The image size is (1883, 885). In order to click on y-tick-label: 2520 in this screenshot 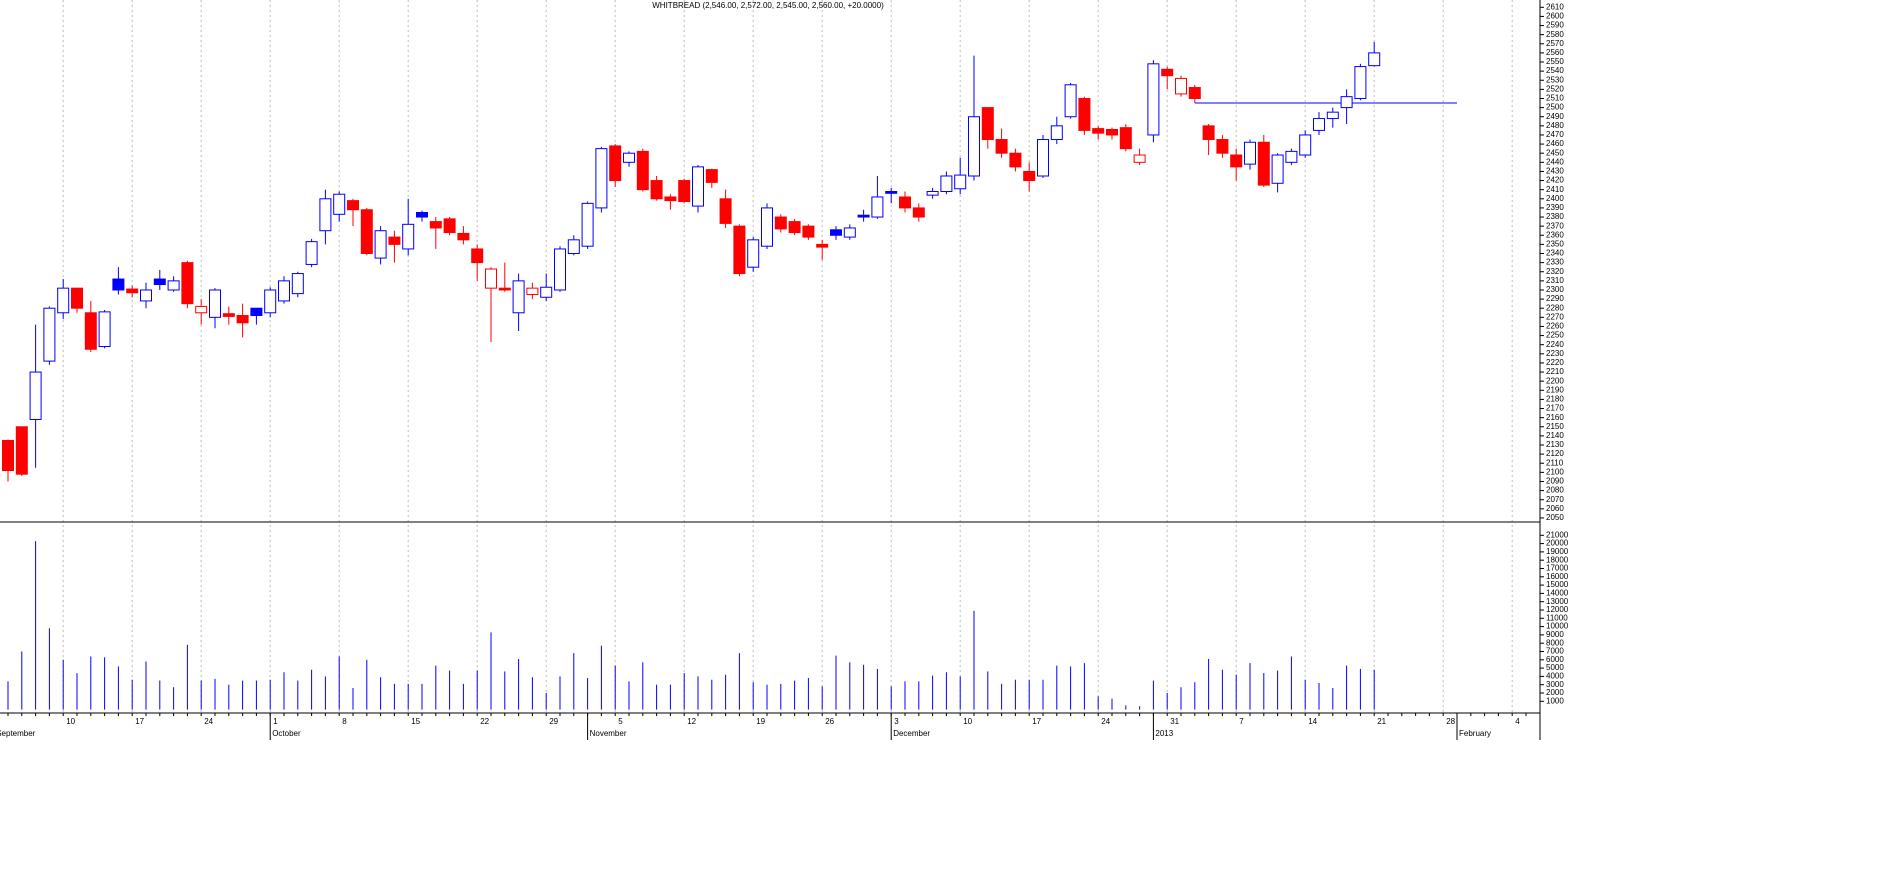, I will do `click(1555, 88)`.